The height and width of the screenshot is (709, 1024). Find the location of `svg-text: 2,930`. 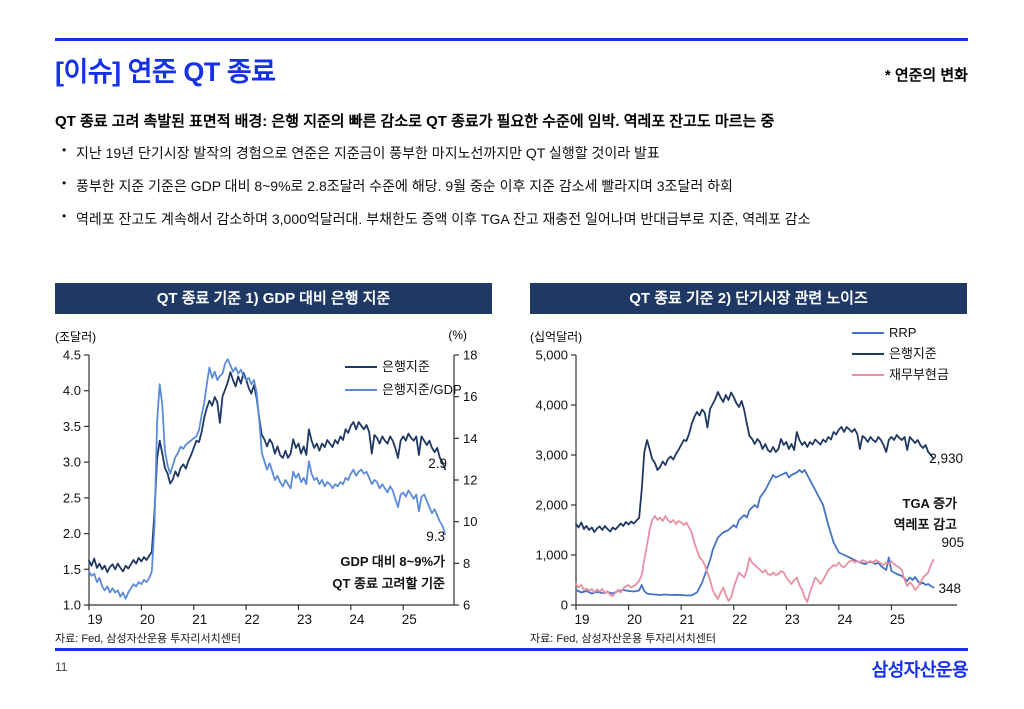

svg-text: 2,930 is located at coordinates (946, 458).